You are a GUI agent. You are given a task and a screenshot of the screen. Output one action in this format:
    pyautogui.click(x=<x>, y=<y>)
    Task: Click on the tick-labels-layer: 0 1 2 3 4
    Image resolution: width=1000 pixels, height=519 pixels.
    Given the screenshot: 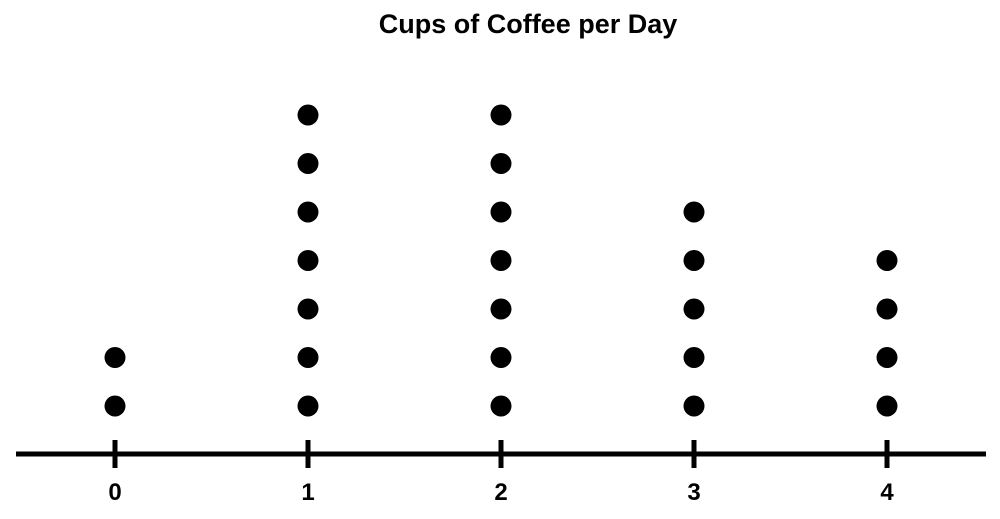 What is the action you would take?
    pyautogui.click(x=501, y=492)
    